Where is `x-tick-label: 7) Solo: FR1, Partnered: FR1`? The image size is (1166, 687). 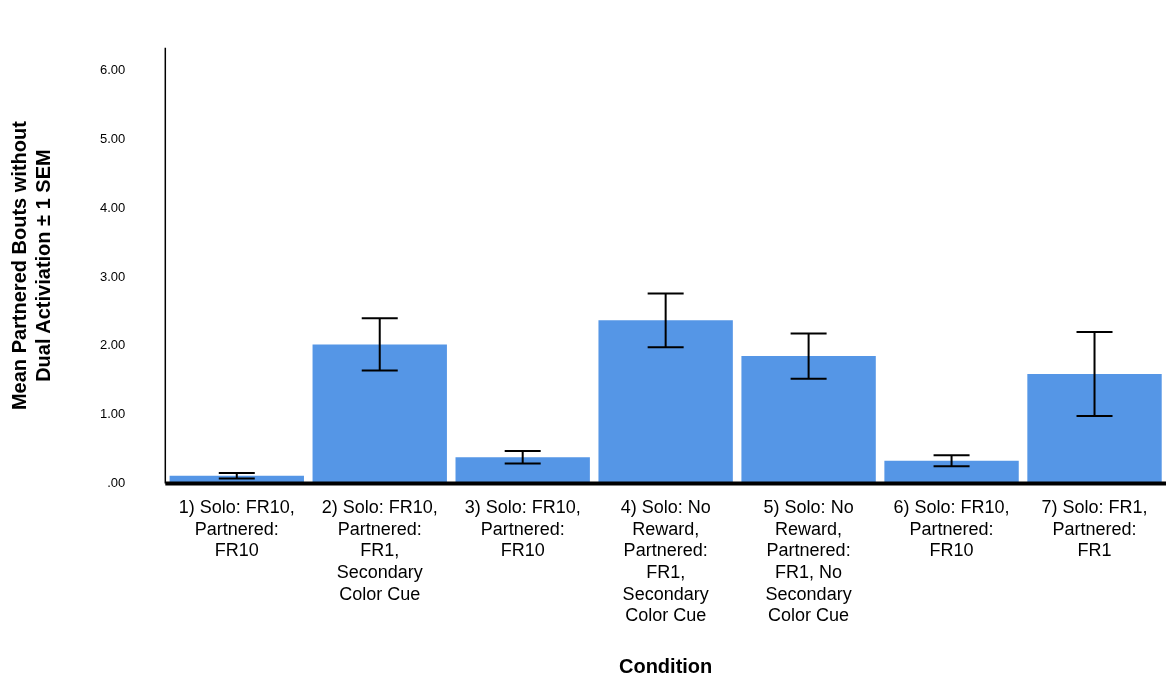 x-tick-label: 7) Solo: FR1, Partnered: FR1 is located at coordinates (1094, 529).